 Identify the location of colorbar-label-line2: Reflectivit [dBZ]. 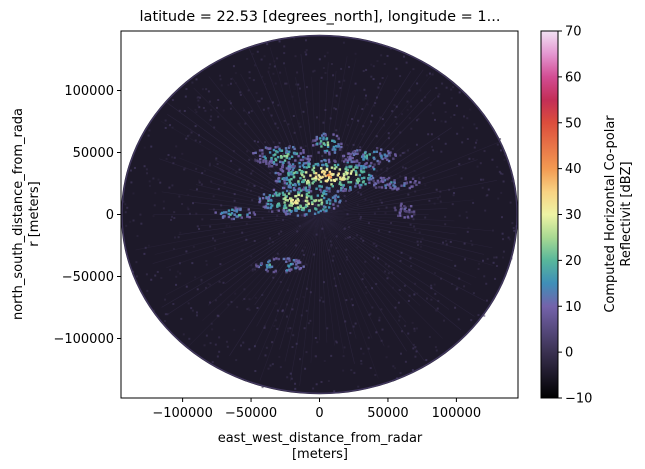
(626, 213).